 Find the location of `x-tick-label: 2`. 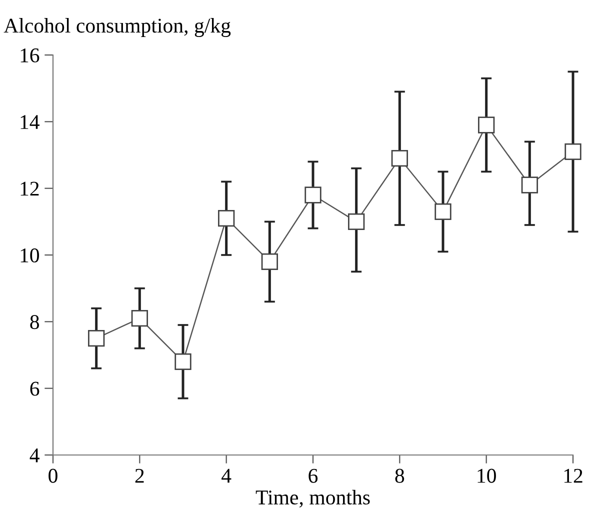

x-tick-label: 2 is located at coordinates (139, 475).